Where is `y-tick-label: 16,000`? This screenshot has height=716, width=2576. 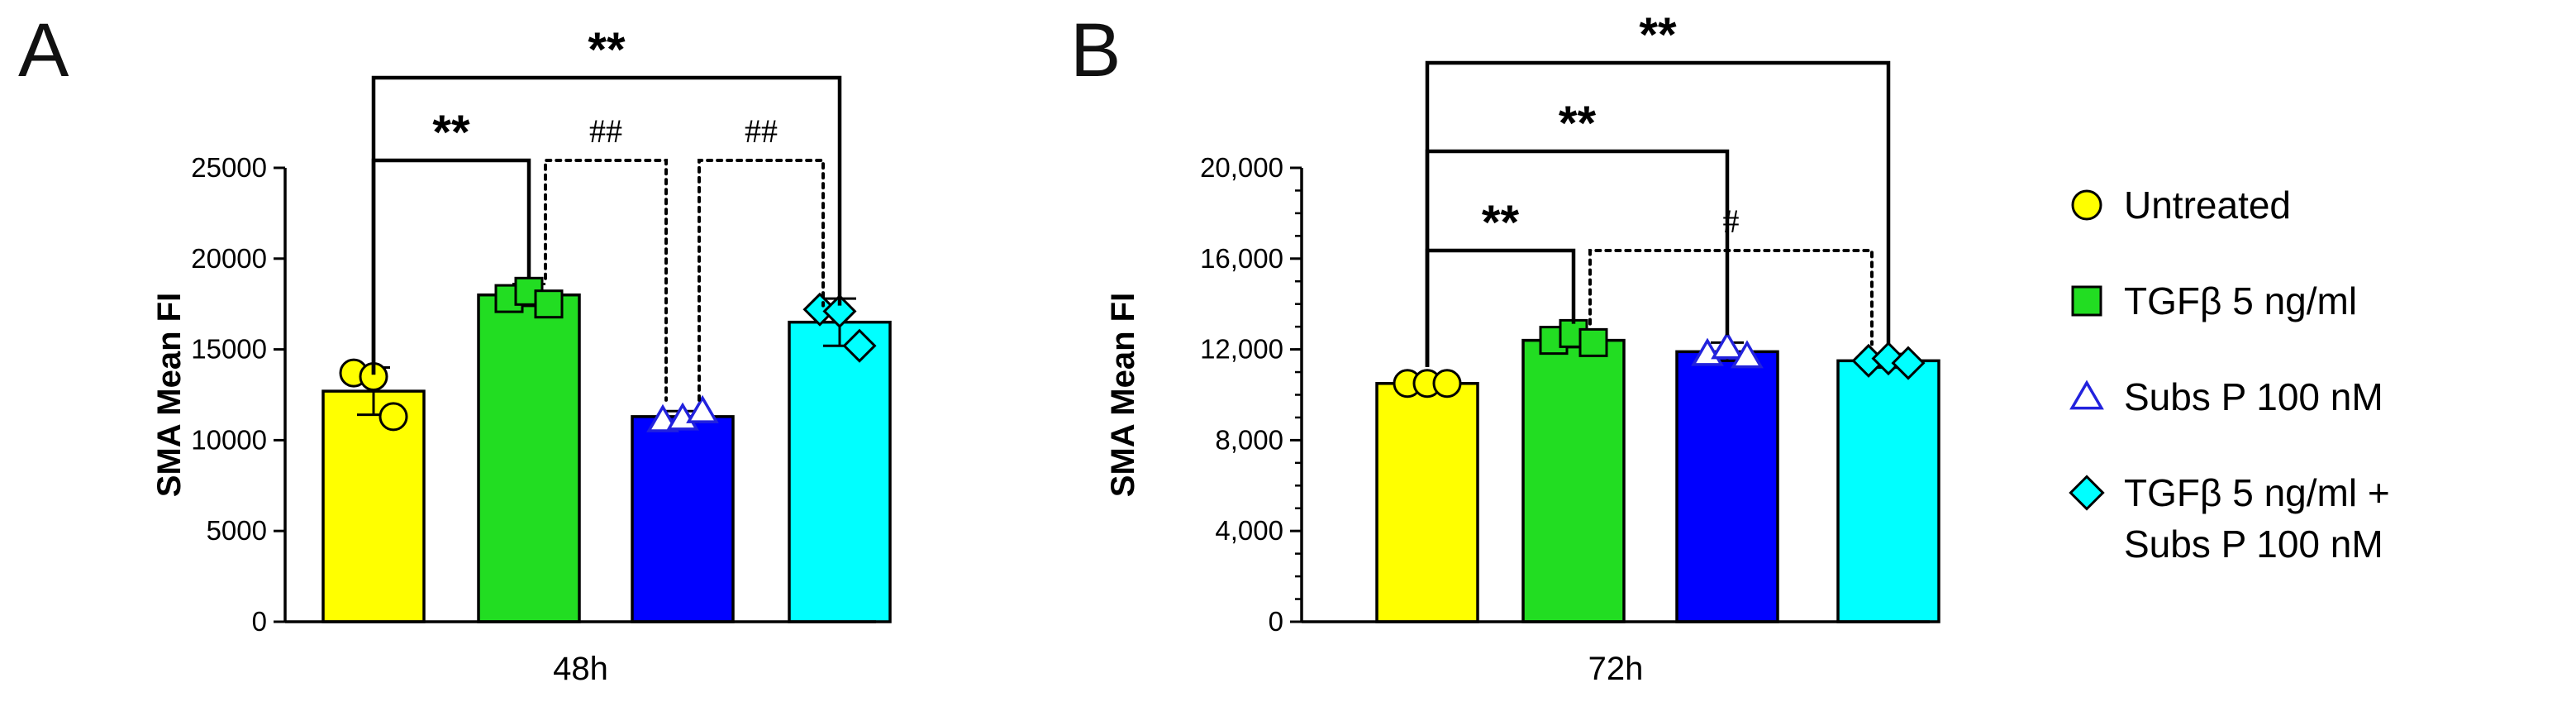 y-tick-label: 16,000 is located at coordinates (1241, 259).